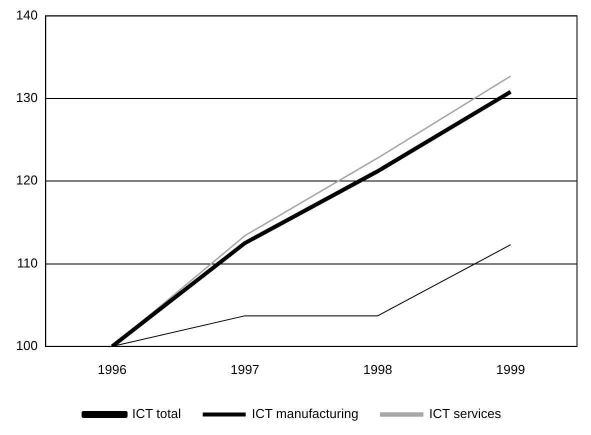 The width and height of the screenshot is (591, 435). What do you see at coordinates (377, 369) in the screenshot?
I see `x-tick-label: 1998` at bounding box center [377, 369].